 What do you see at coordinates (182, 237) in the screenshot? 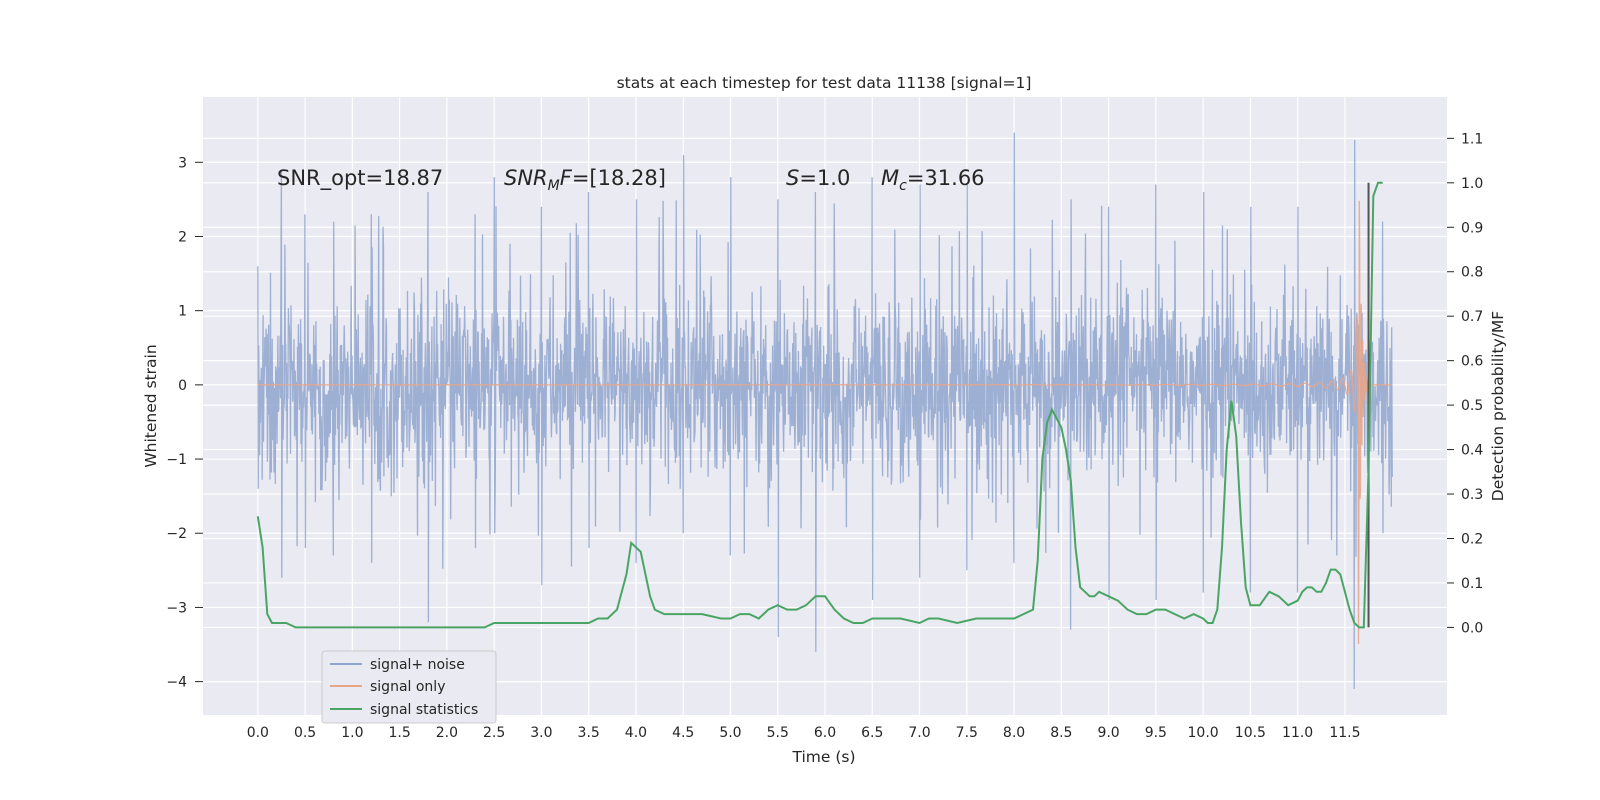
I see `y-left-tick-label: 2` at bounding box center [182, 237].